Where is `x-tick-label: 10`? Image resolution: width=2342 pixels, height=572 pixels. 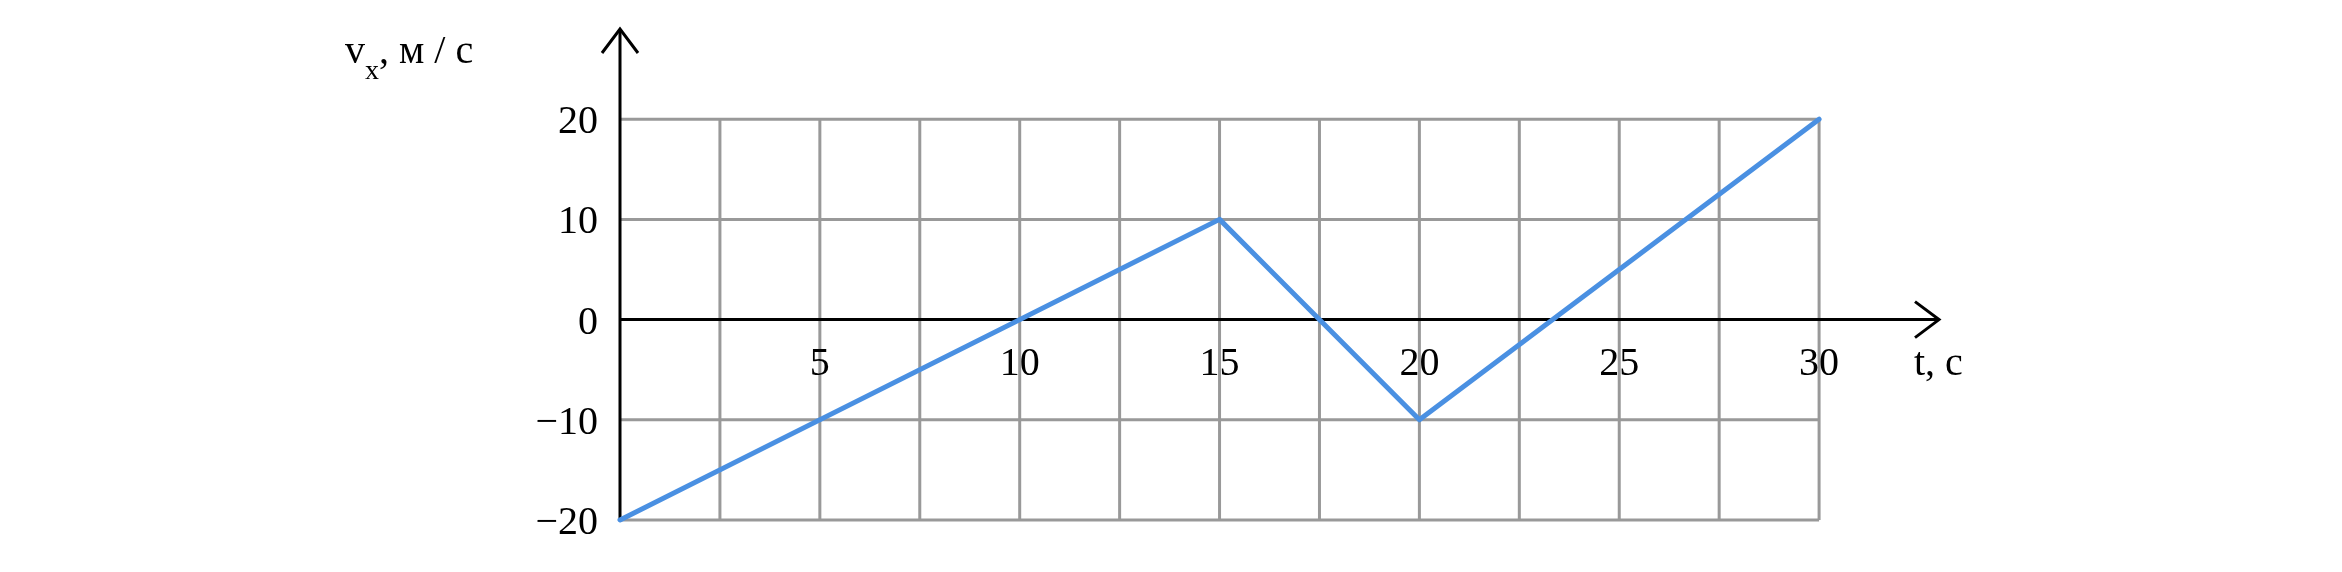 x-tick-label: 10 is located at coordinates (1019, 361).